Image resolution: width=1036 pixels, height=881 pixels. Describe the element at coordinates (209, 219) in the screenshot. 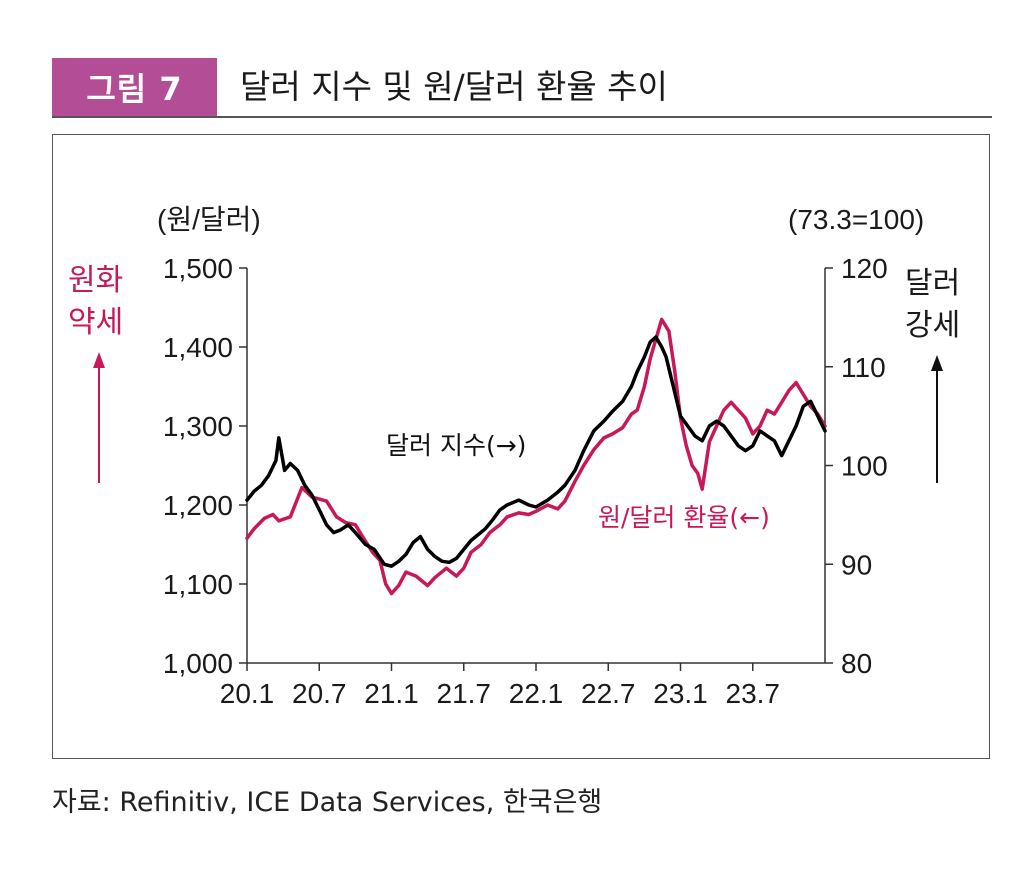

I see `left-axis-unit-label: (원/달러)` at that location.